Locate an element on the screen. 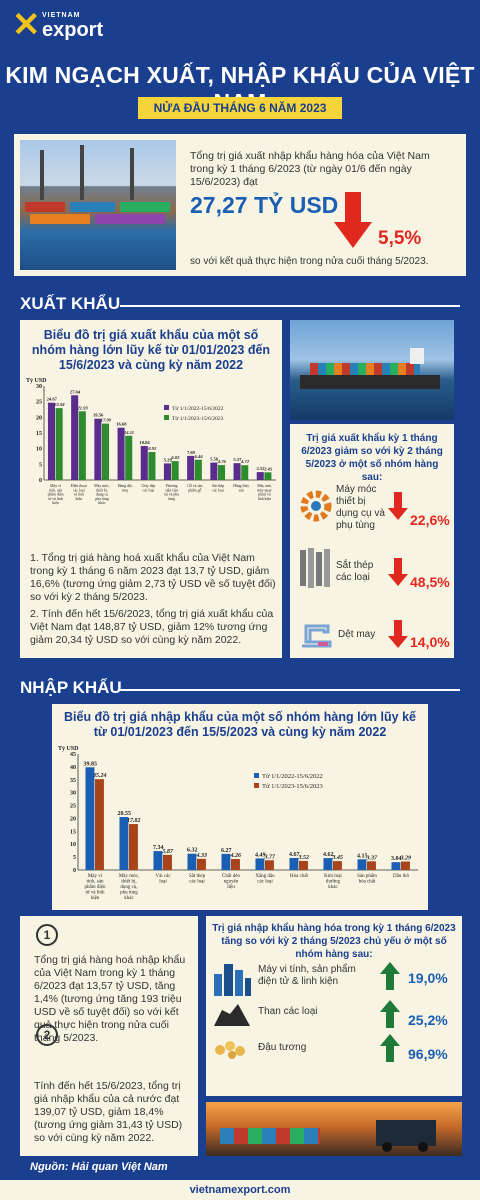  data-label: 17.82 is located at coordinates (134, 821).